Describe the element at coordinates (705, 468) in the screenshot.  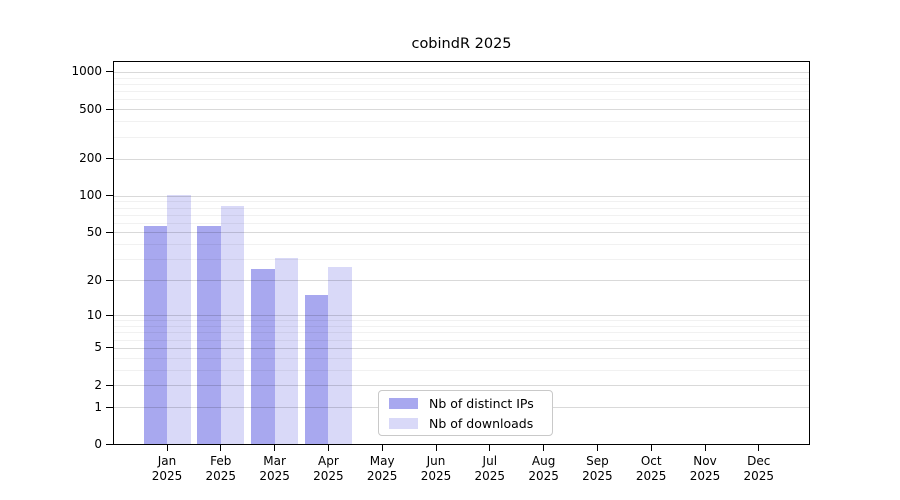
I see `x-tick-label-nov: Nov 2025` at that location.